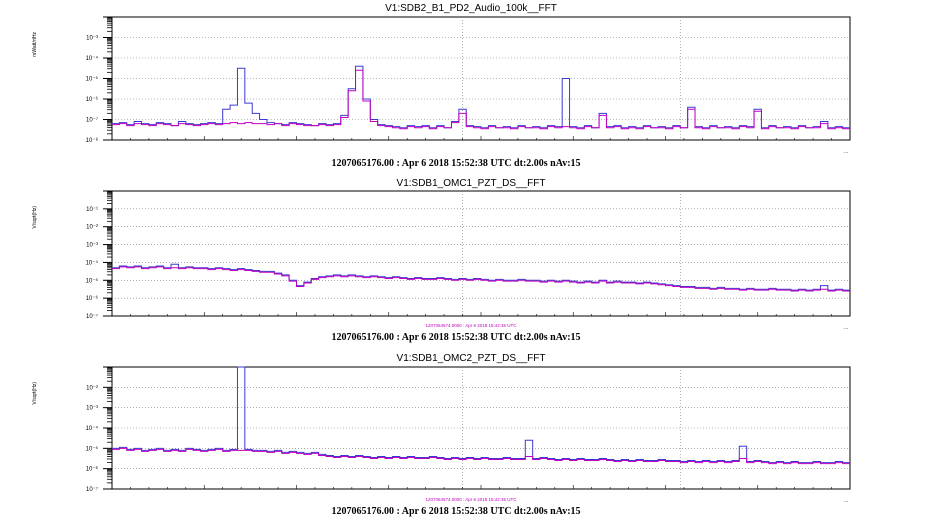 This screenshot has width=942, height=526. What do you see at coordinates (92, 140) in the screenshot?
I see `y-tick-label: 10⁻⁸` at bounding box center [92, 140].